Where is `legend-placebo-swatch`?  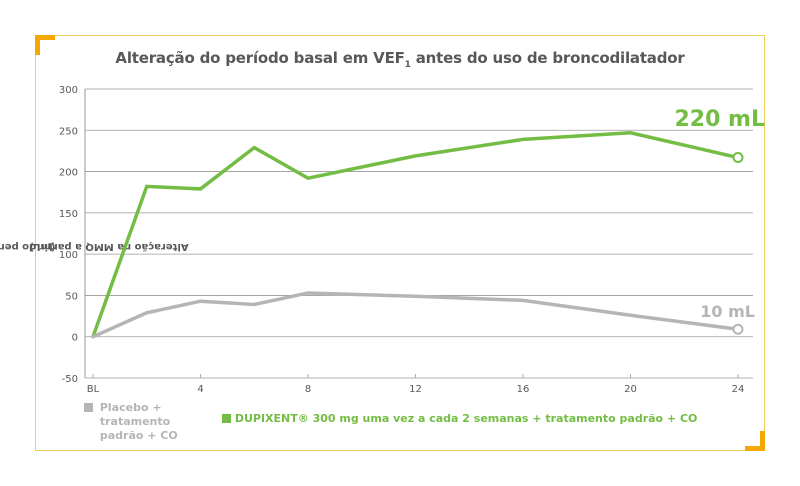 legend-placebo-swatch is located at coordinates (88, 407).